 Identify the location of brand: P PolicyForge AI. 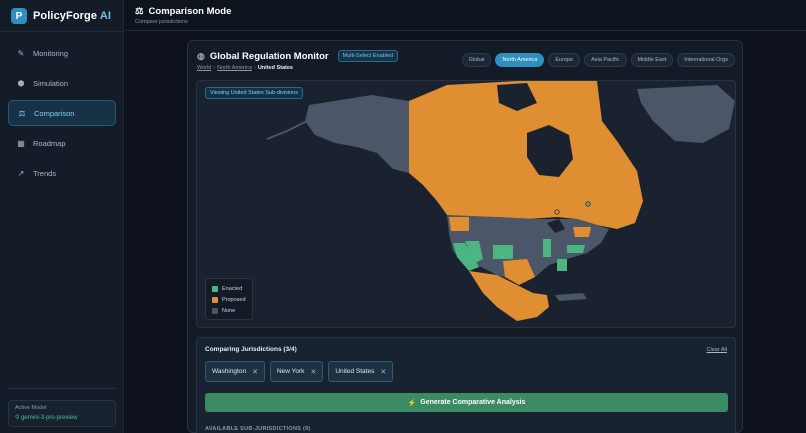
(61, 16).